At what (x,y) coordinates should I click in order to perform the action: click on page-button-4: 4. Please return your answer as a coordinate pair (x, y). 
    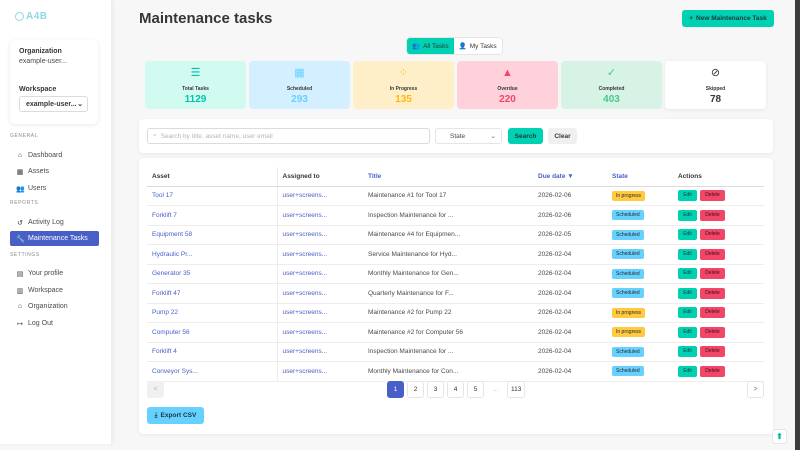
    Looking at the image, I should click on (455, 389).